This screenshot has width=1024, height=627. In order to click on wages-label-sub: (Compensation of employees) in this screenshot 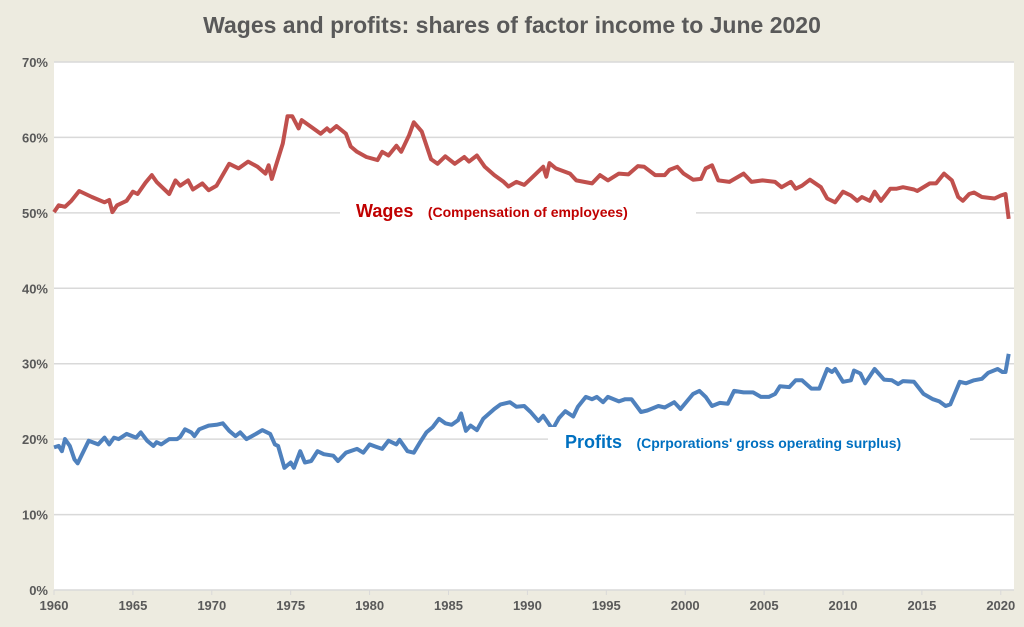, I will do `click(528, 212)`.